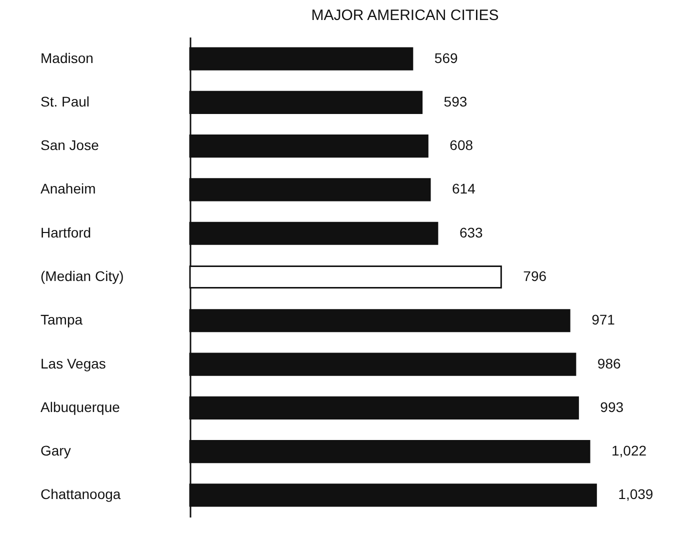 This screenshot has height=533, width=680. I want to click on chart-title: MAJOR AMERICAN CITIES, so click(405, 15).